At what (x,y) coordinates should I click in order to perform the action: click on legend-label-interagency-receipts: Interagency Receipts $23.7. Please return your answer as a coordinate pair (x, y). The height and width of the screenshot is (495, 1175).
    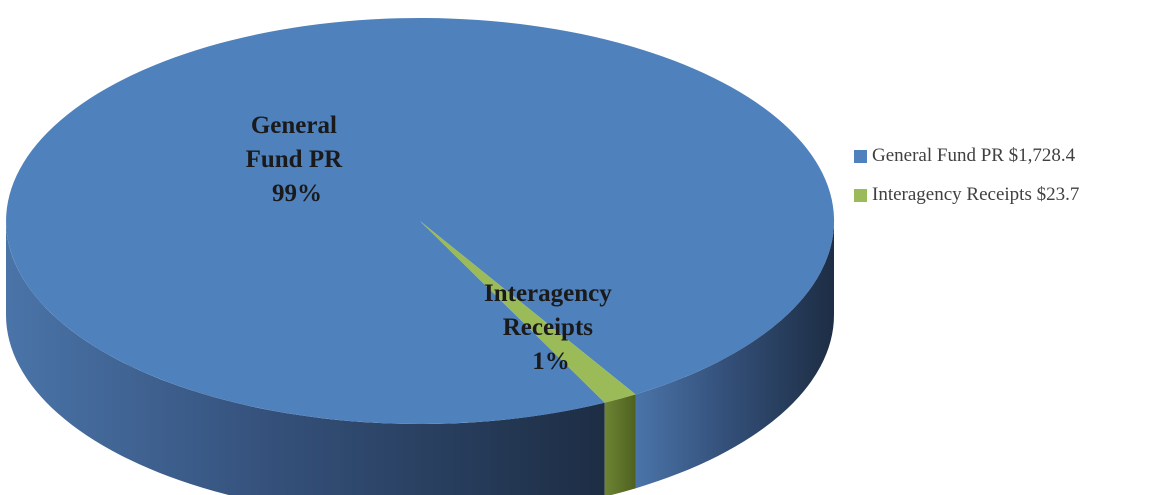
    Looking at the image, I should click on (976, 194).